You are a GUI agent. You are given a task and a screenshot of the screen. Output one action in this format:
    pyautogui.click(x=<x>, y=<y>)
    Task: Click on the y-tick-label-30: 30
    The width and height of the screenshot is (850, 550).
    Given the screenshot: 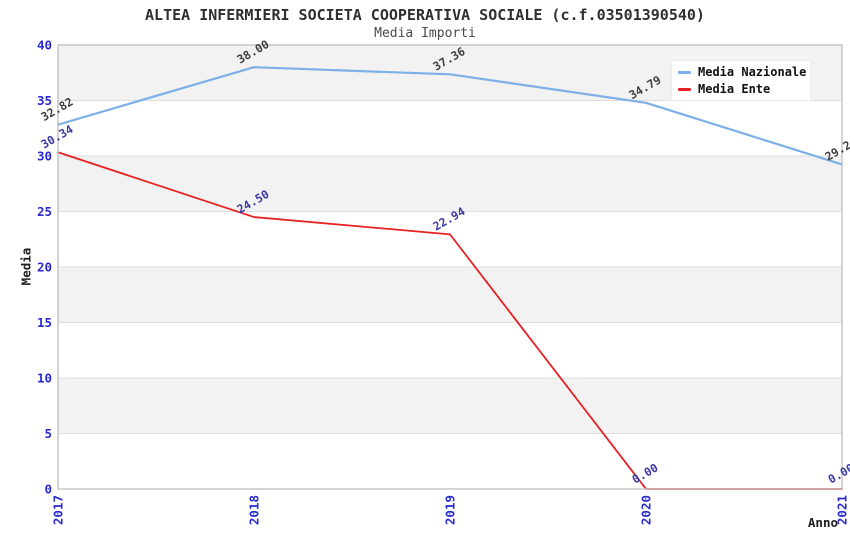 What is the action you would take?
    pyautogui.click(x=44, y=156)
    